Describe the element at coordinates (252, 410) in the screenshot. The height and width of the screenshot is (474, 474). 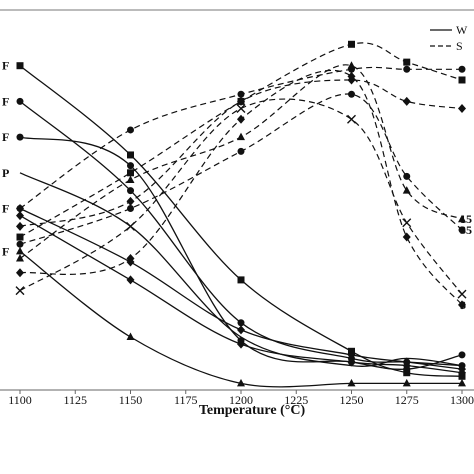
I see `x-axis-title: Temperature (°C)` at that location.